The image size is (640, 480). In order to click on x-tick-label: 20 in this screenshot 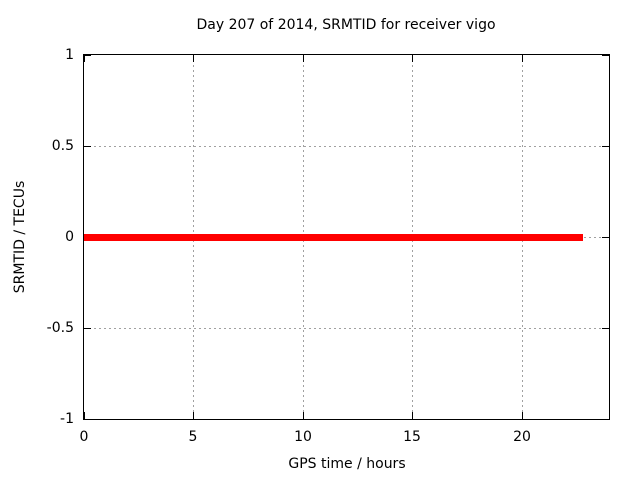, I will do `click(522, 437)`.